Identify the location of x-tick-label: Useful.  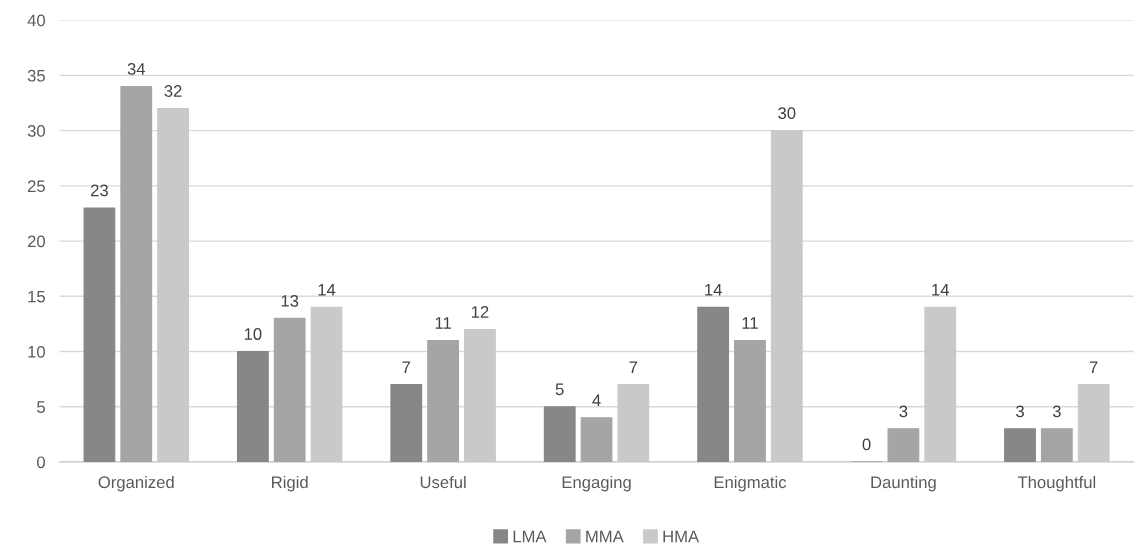
(443, 482).